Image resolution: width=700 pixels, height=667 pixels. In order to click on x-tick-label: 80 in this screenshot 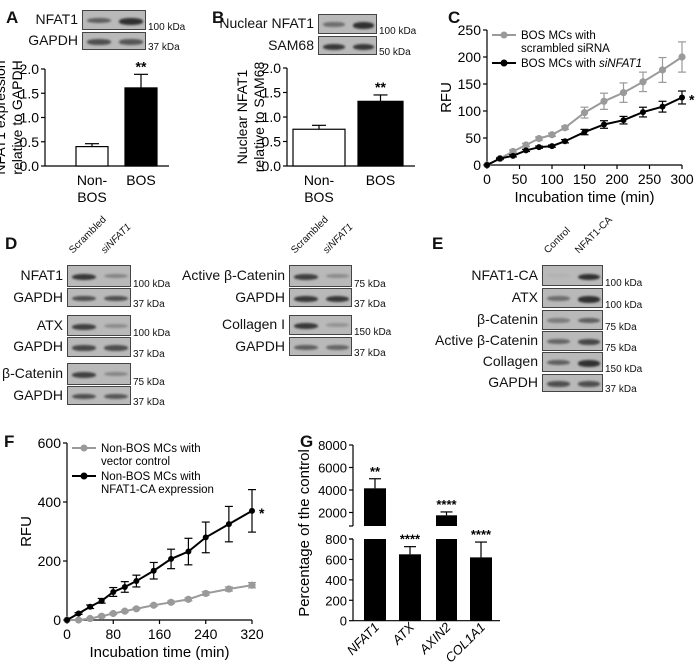, I will do `click(113, 634)`.